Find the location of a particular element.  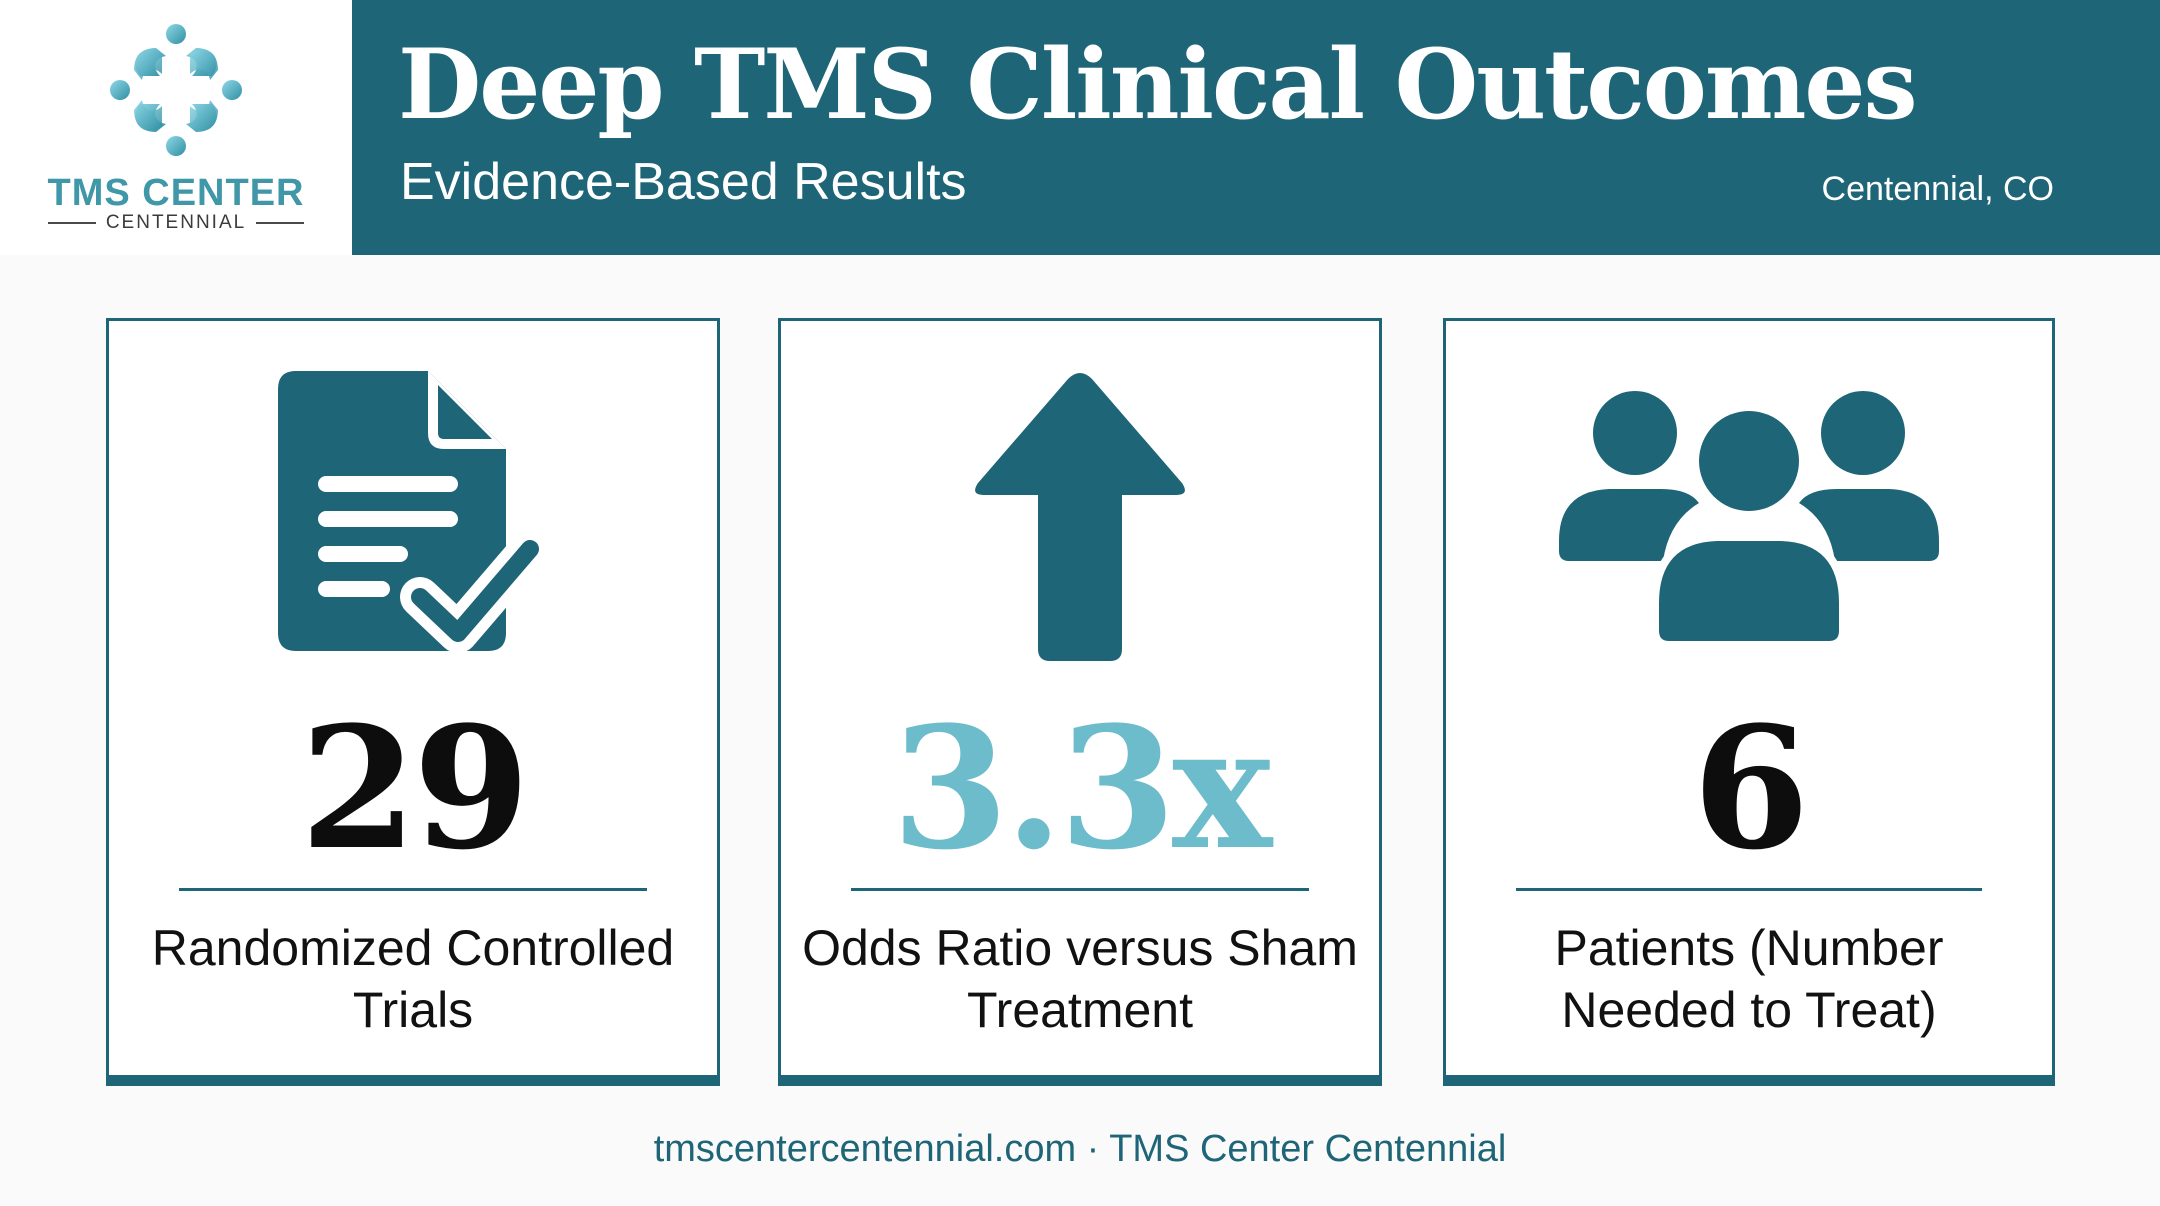

stat-value: 6 is located at coordinates (1751, 788).